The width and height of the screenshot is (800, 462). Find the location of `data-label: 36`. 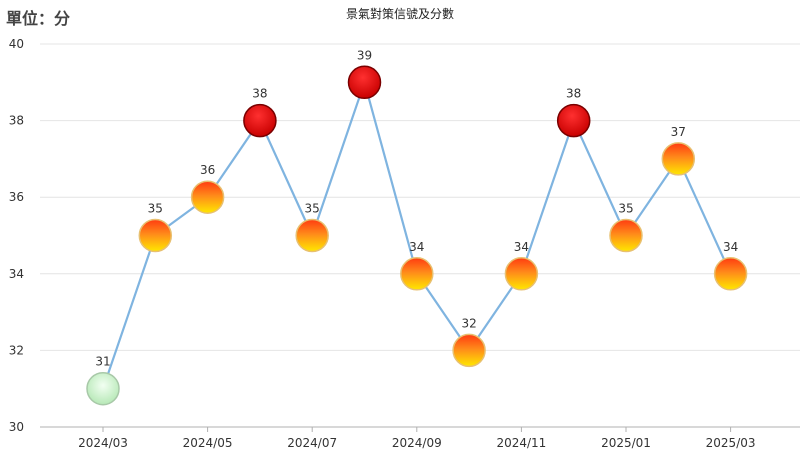

data-label: 36 is located at coordinates (207, 170).